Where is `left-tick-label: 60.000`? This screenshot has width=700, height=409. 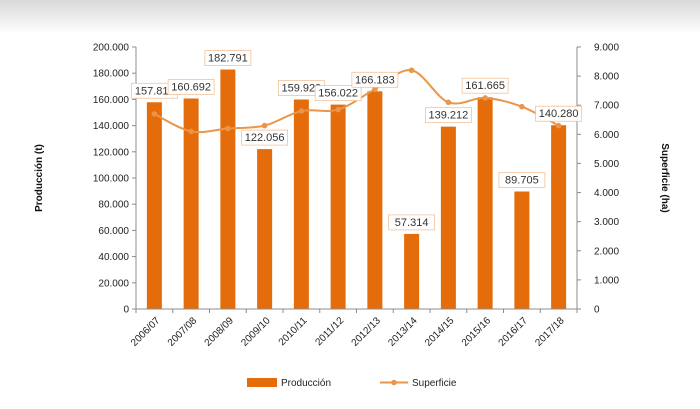
left-tick-label: 60.000 is located at coordinates (113, 231).